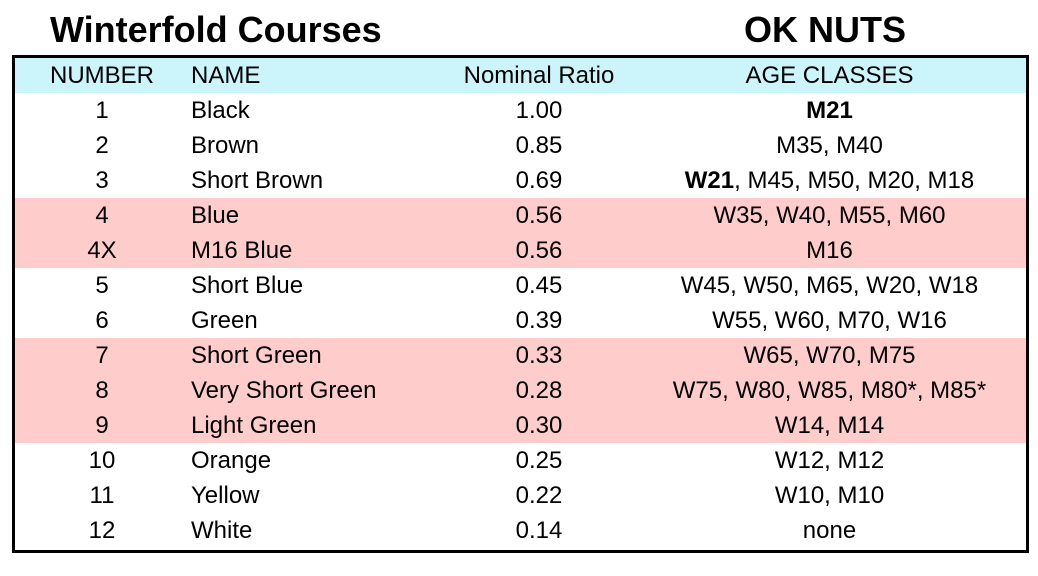 This screenshot has height=576, width=1038. I want to click on age-classes: W14, M14, so click(829, 425).